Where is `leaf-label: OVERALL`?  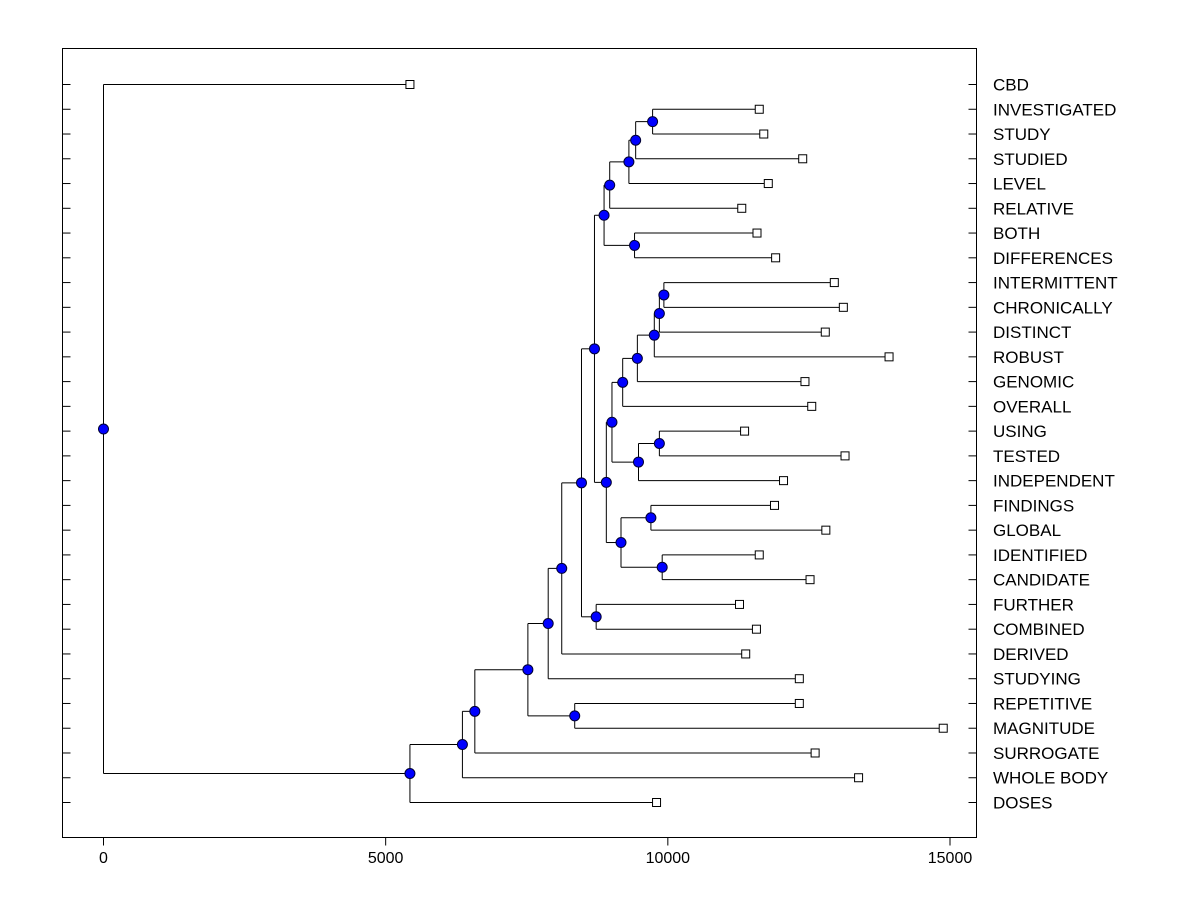
leaf-label: OVERALL is located at coordinates (1032, 406).